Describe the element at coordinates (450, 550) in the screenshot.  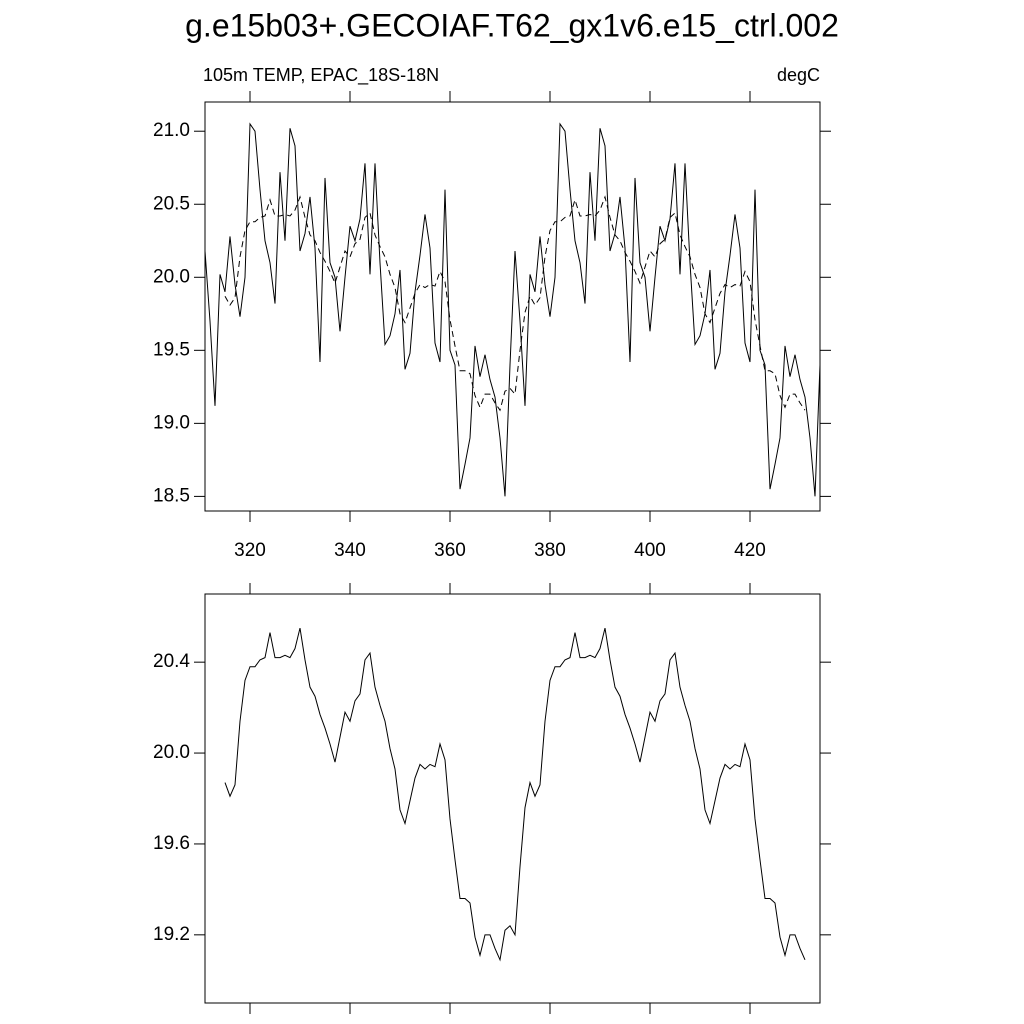
I see `x-tick-label: 360` at that location.